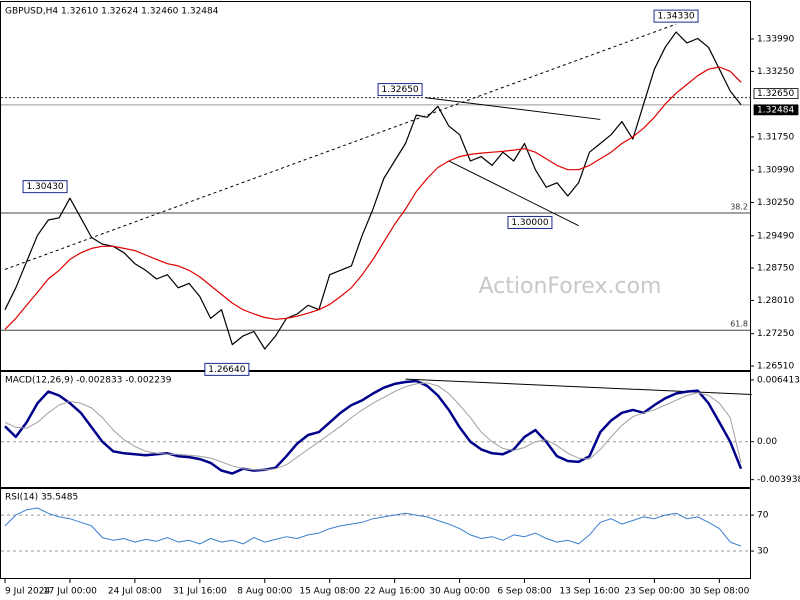  What do you see at coordinates (775, 203) in the screenshot?
I see `y-tick-label: 1.30250` at bounding box center [775, 203].